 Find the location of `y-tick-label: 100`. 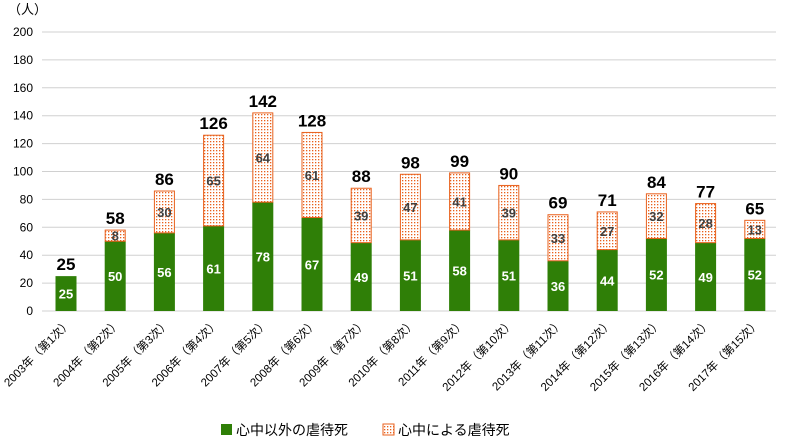

y-tick-label: 100 is located at coordinates (23, 172).